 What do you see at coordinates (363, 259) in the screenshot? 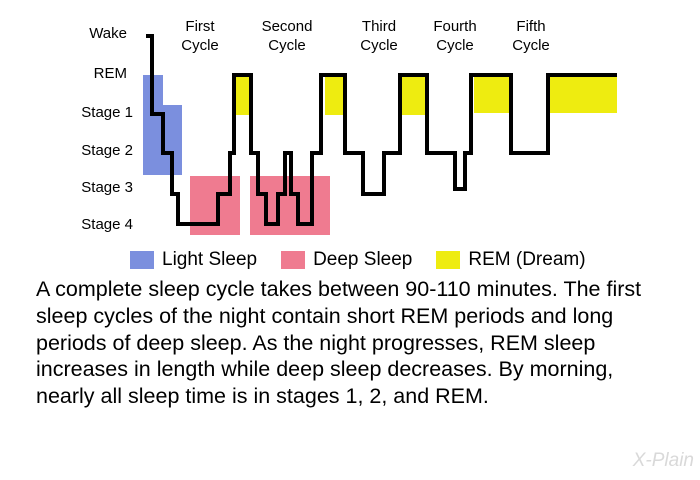
I see `legend-label-deep-sleep: Deep Sleep` at bounding box center [363, 259].